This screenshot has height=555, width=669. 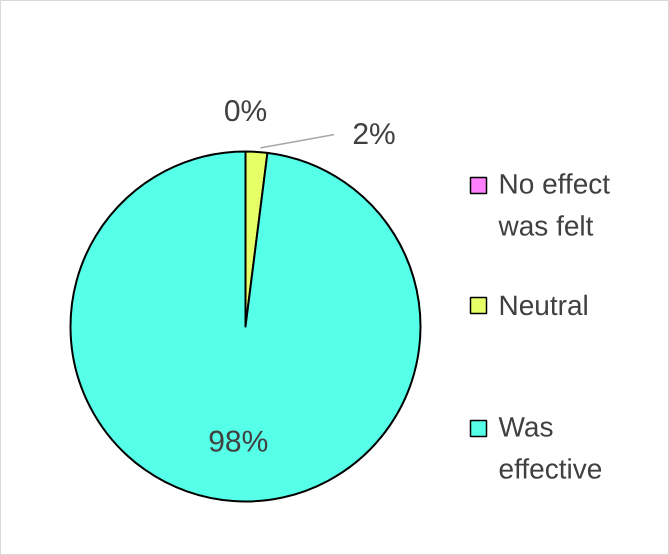 What do you see at coordinates (246, 111) in the screenshot?
I see `text: 0%` at bounding box center [246, 111].